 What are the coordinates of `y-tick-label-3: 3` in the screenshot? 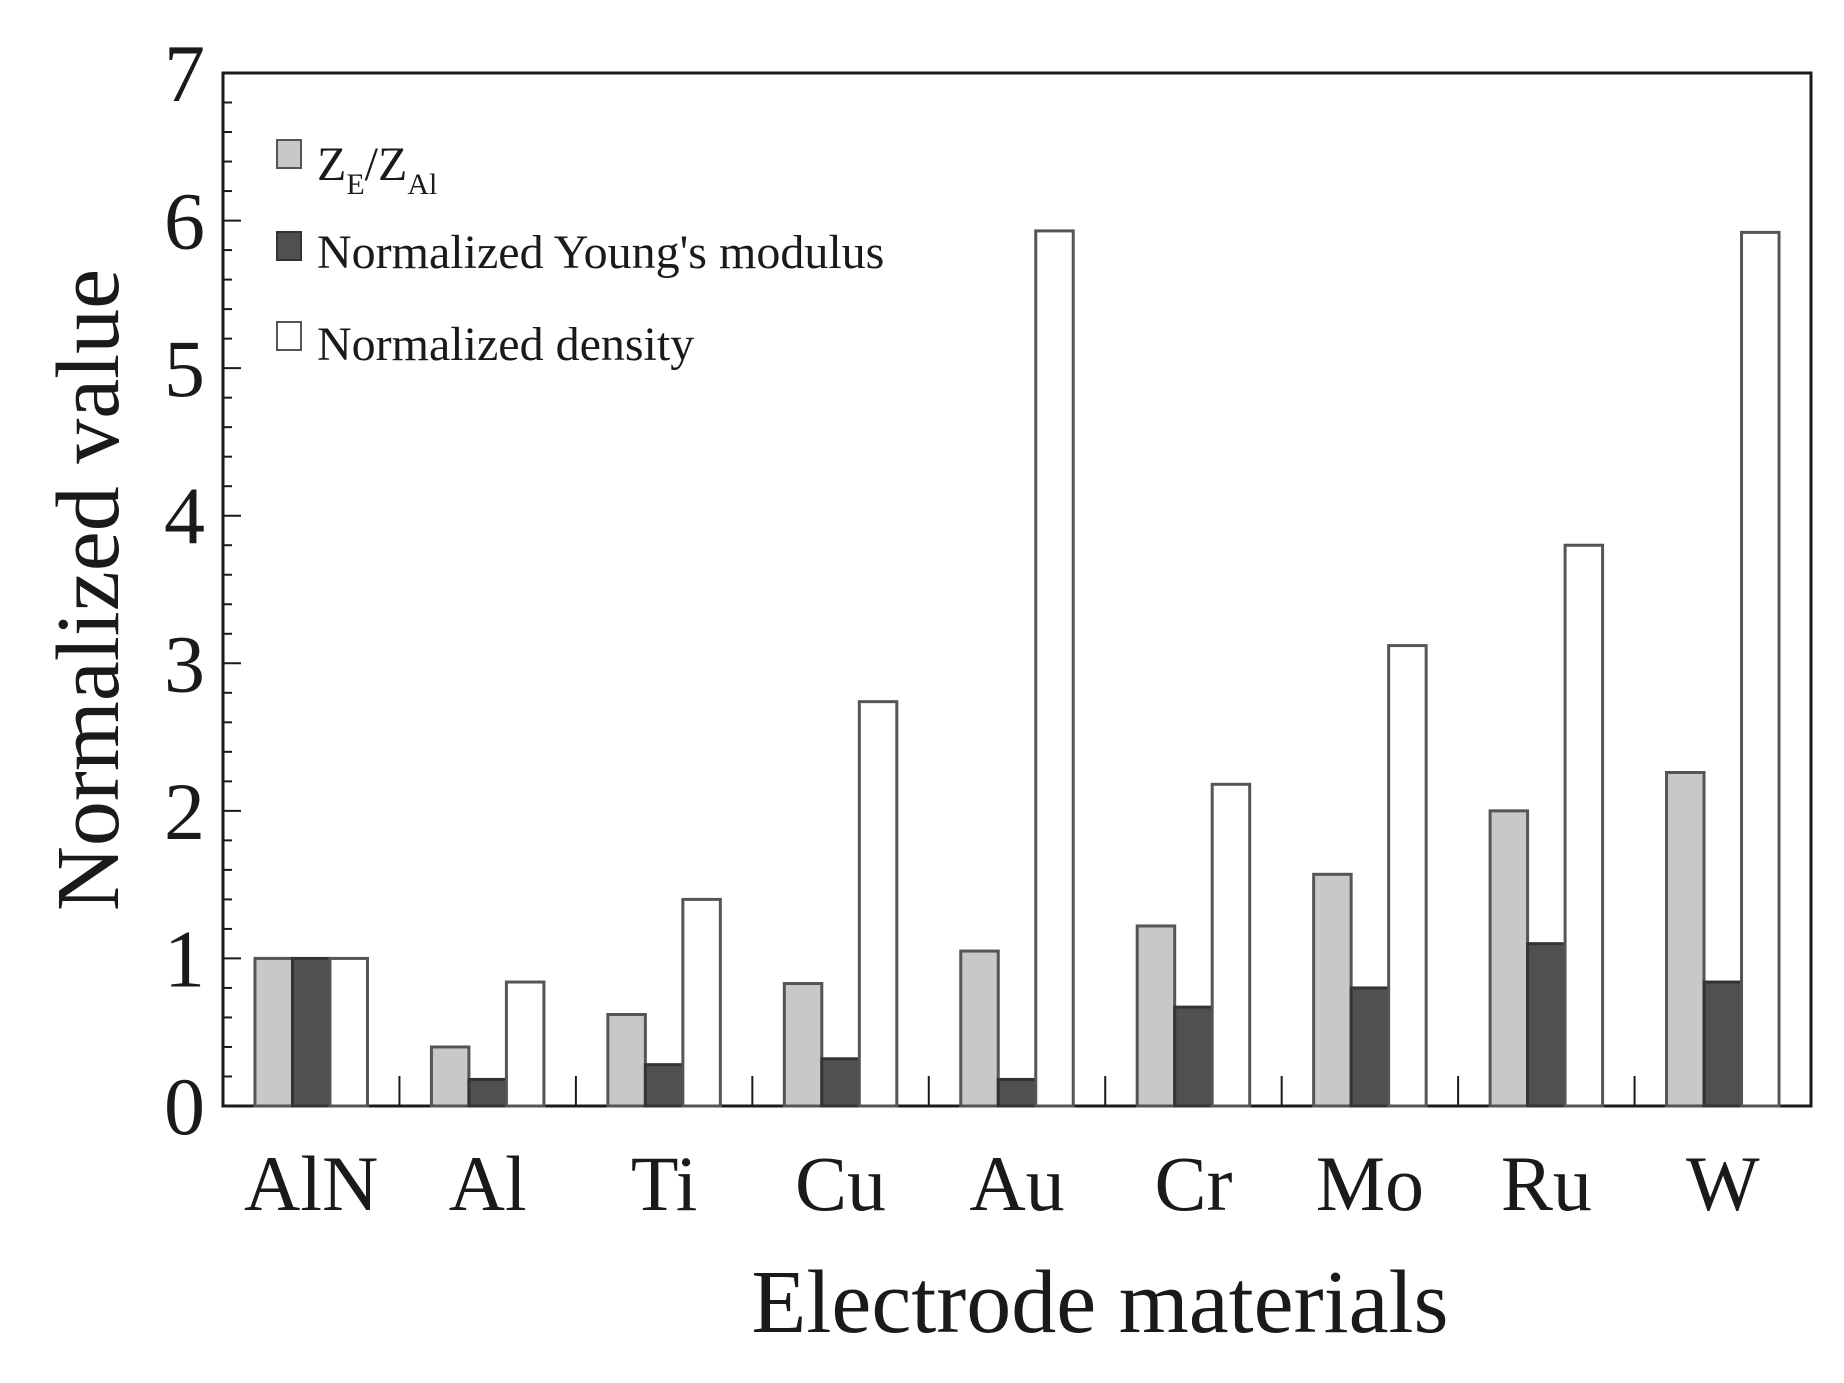 It's located at (184, 663).